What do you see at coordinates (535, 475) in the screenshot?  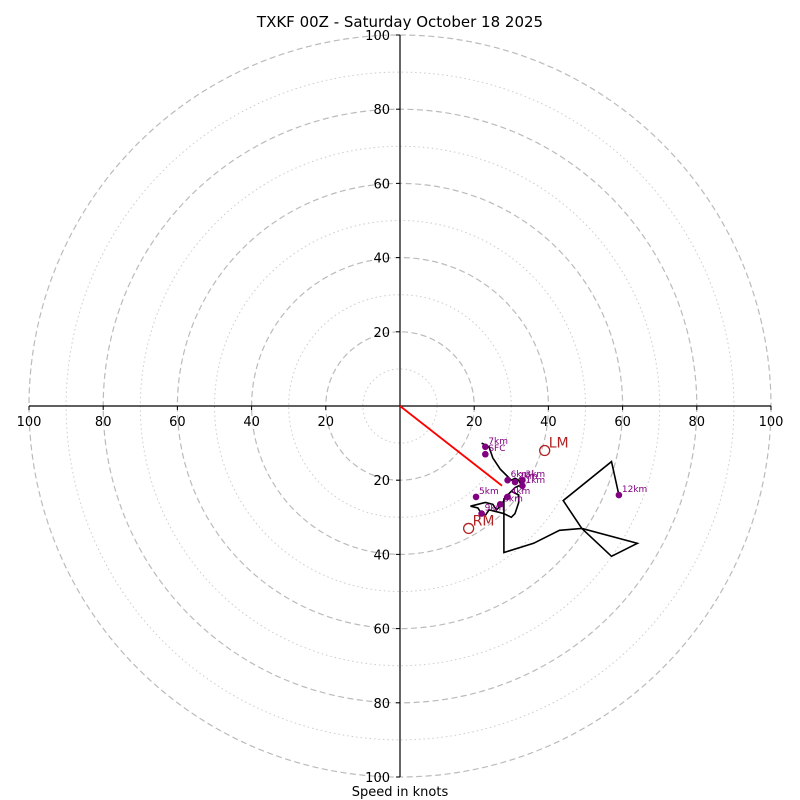 I see `marker-label-3km: 3km` at bounding box center [535, 475].